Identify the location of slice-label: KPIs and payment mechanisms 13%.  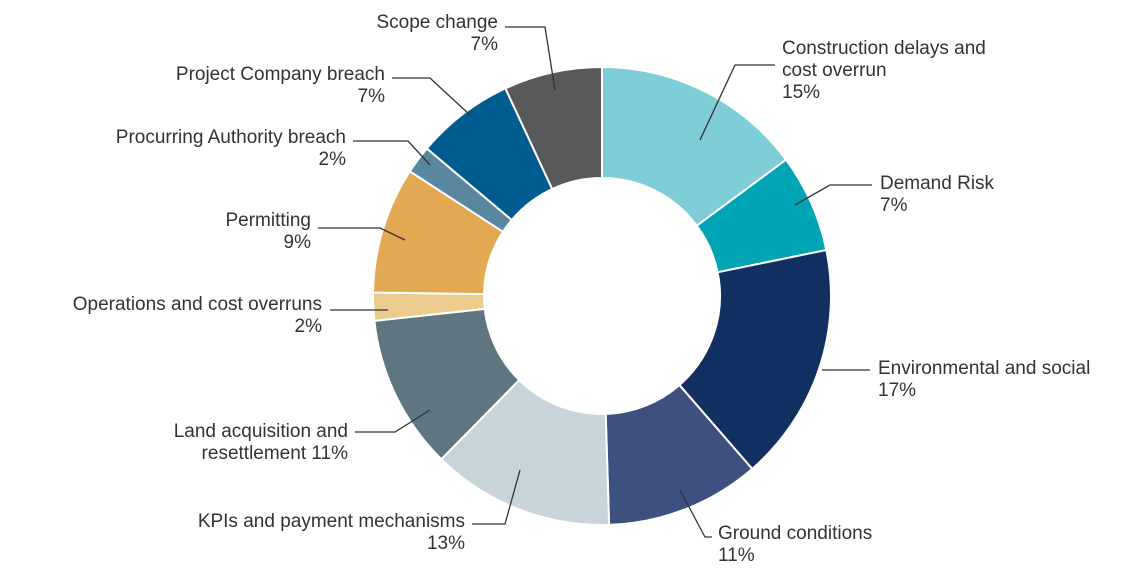
(295, 533).